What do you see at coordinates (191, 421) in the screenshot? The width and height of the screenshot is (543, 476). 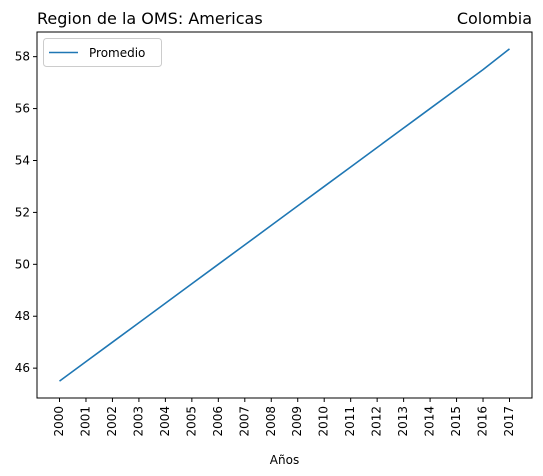 I see `x-tick-label: 2005` at bounding box center [191, 421].